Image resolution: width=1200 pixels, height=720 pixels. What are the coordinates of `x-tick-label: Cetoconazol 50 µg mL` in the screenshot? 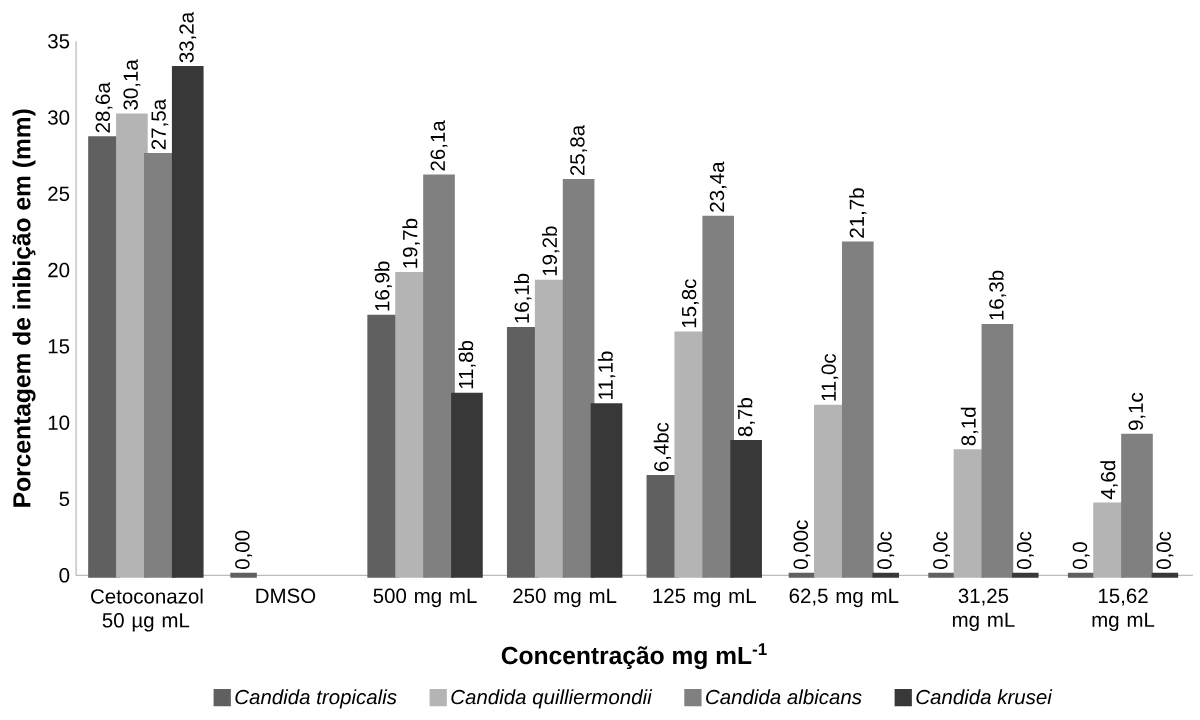 It's located at (147, 610).